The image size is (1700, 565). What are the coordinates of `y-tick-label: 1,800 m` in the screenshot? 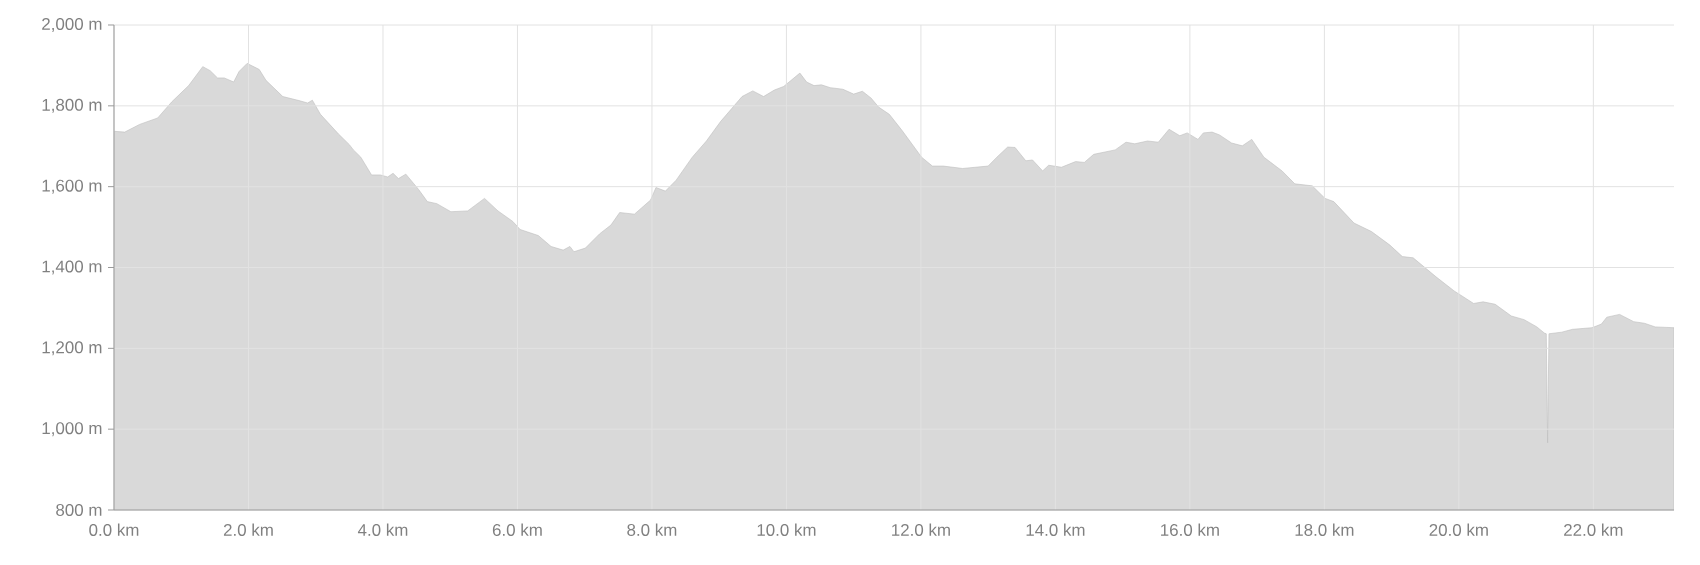 It's located at (72, 105).